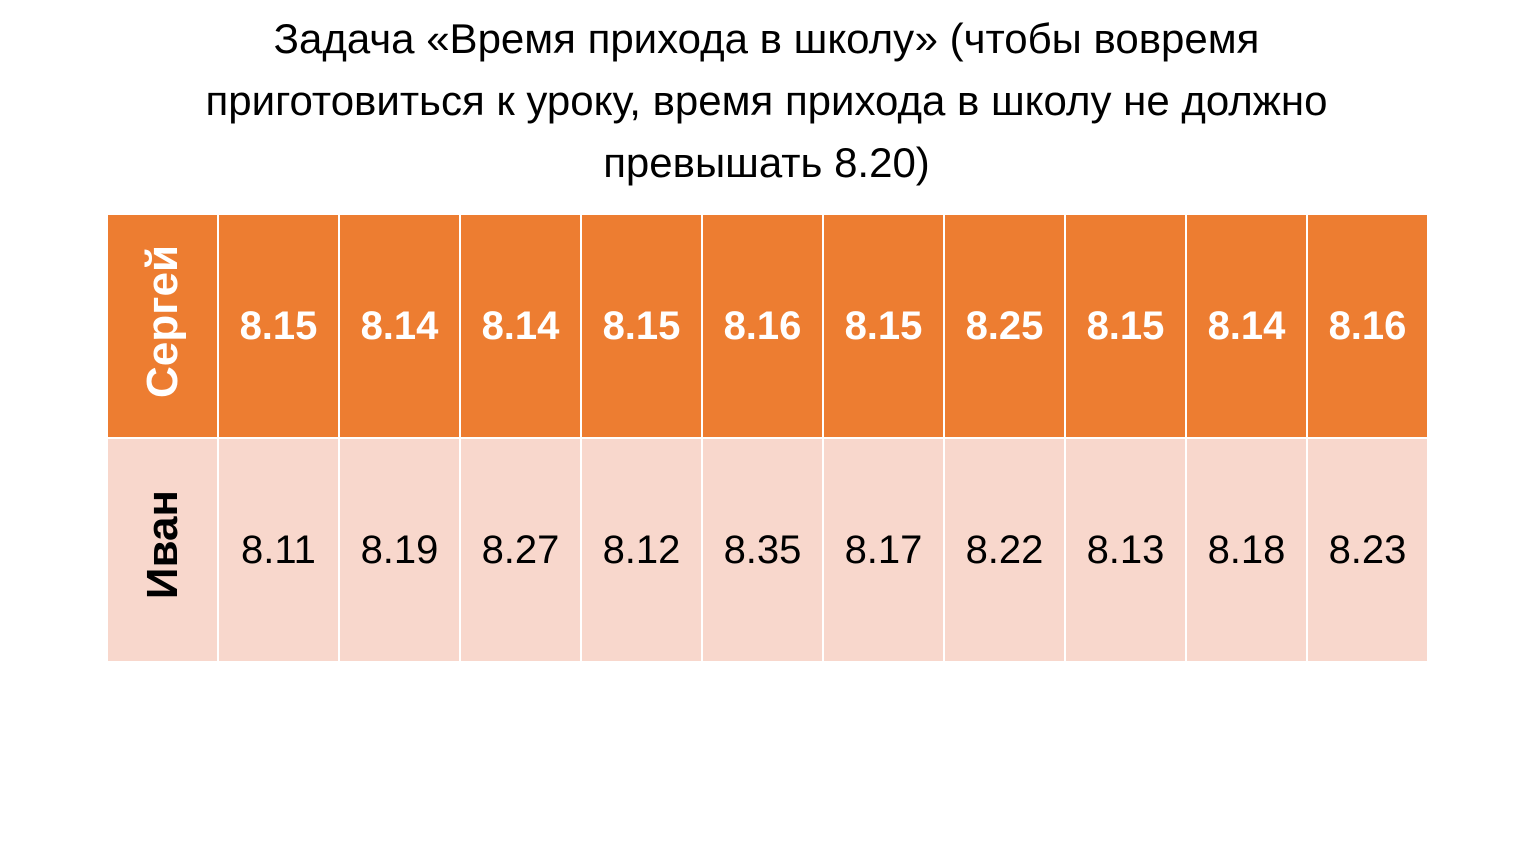  What do you see at coordinates (641, 550) in the screenshot?
I see `table-cell: 8.12` at bounding box center [641, 550].